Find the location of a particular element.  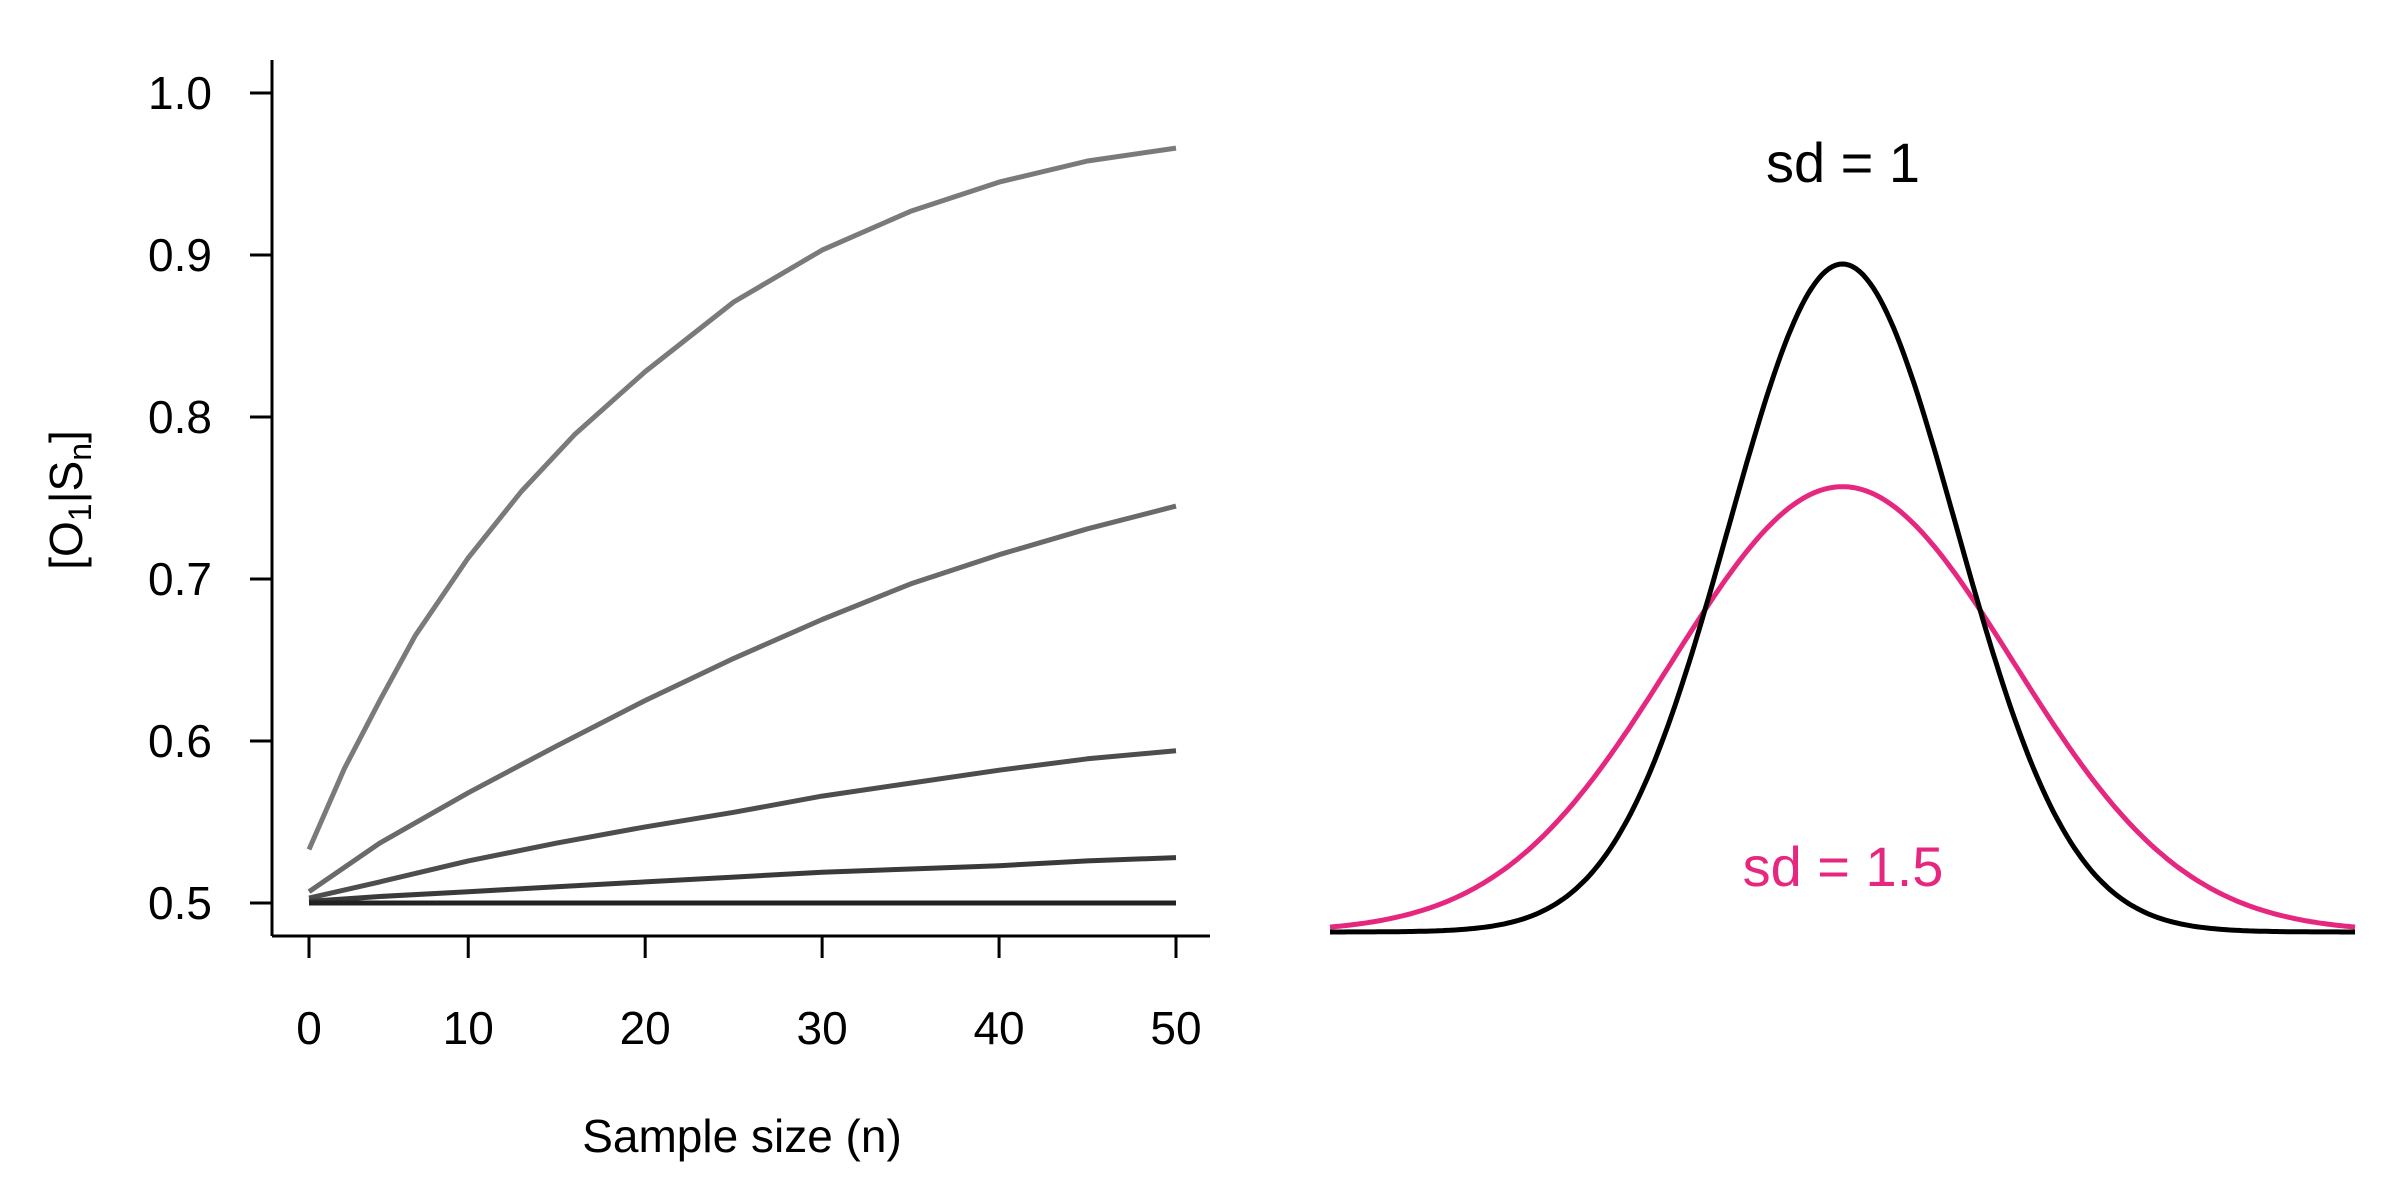

x-tick-label: 10 is located at coordinates (468, 1028).